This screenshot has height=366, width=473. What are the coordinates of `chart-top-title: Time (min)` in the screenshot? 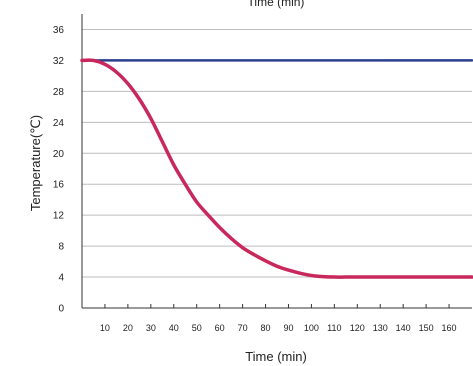 It's located at (276, 4).